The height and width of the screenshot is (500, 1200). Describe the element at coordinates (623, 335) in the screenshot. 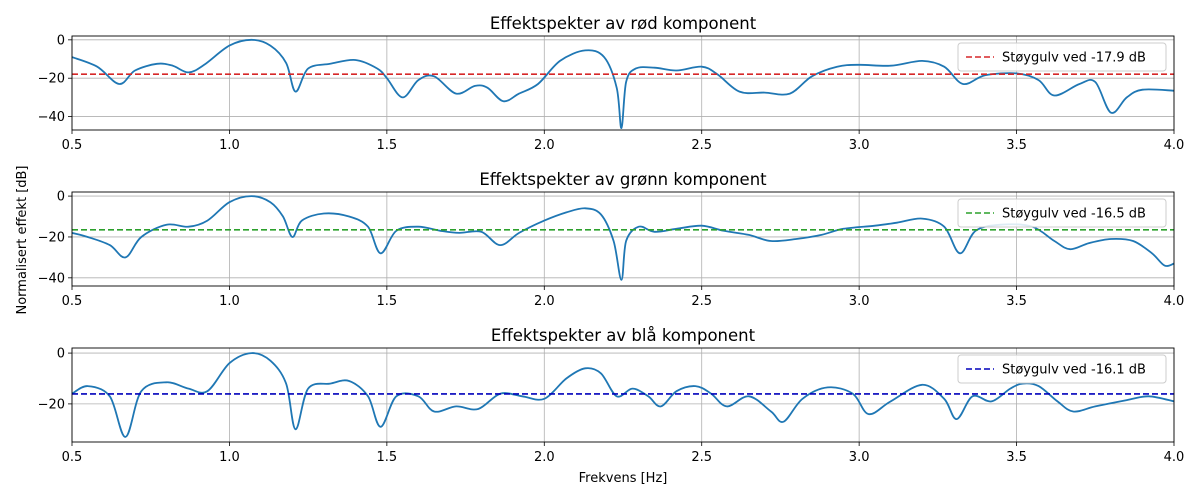

I see `subplot-title: Effektspekter av blå komponent` at that location.